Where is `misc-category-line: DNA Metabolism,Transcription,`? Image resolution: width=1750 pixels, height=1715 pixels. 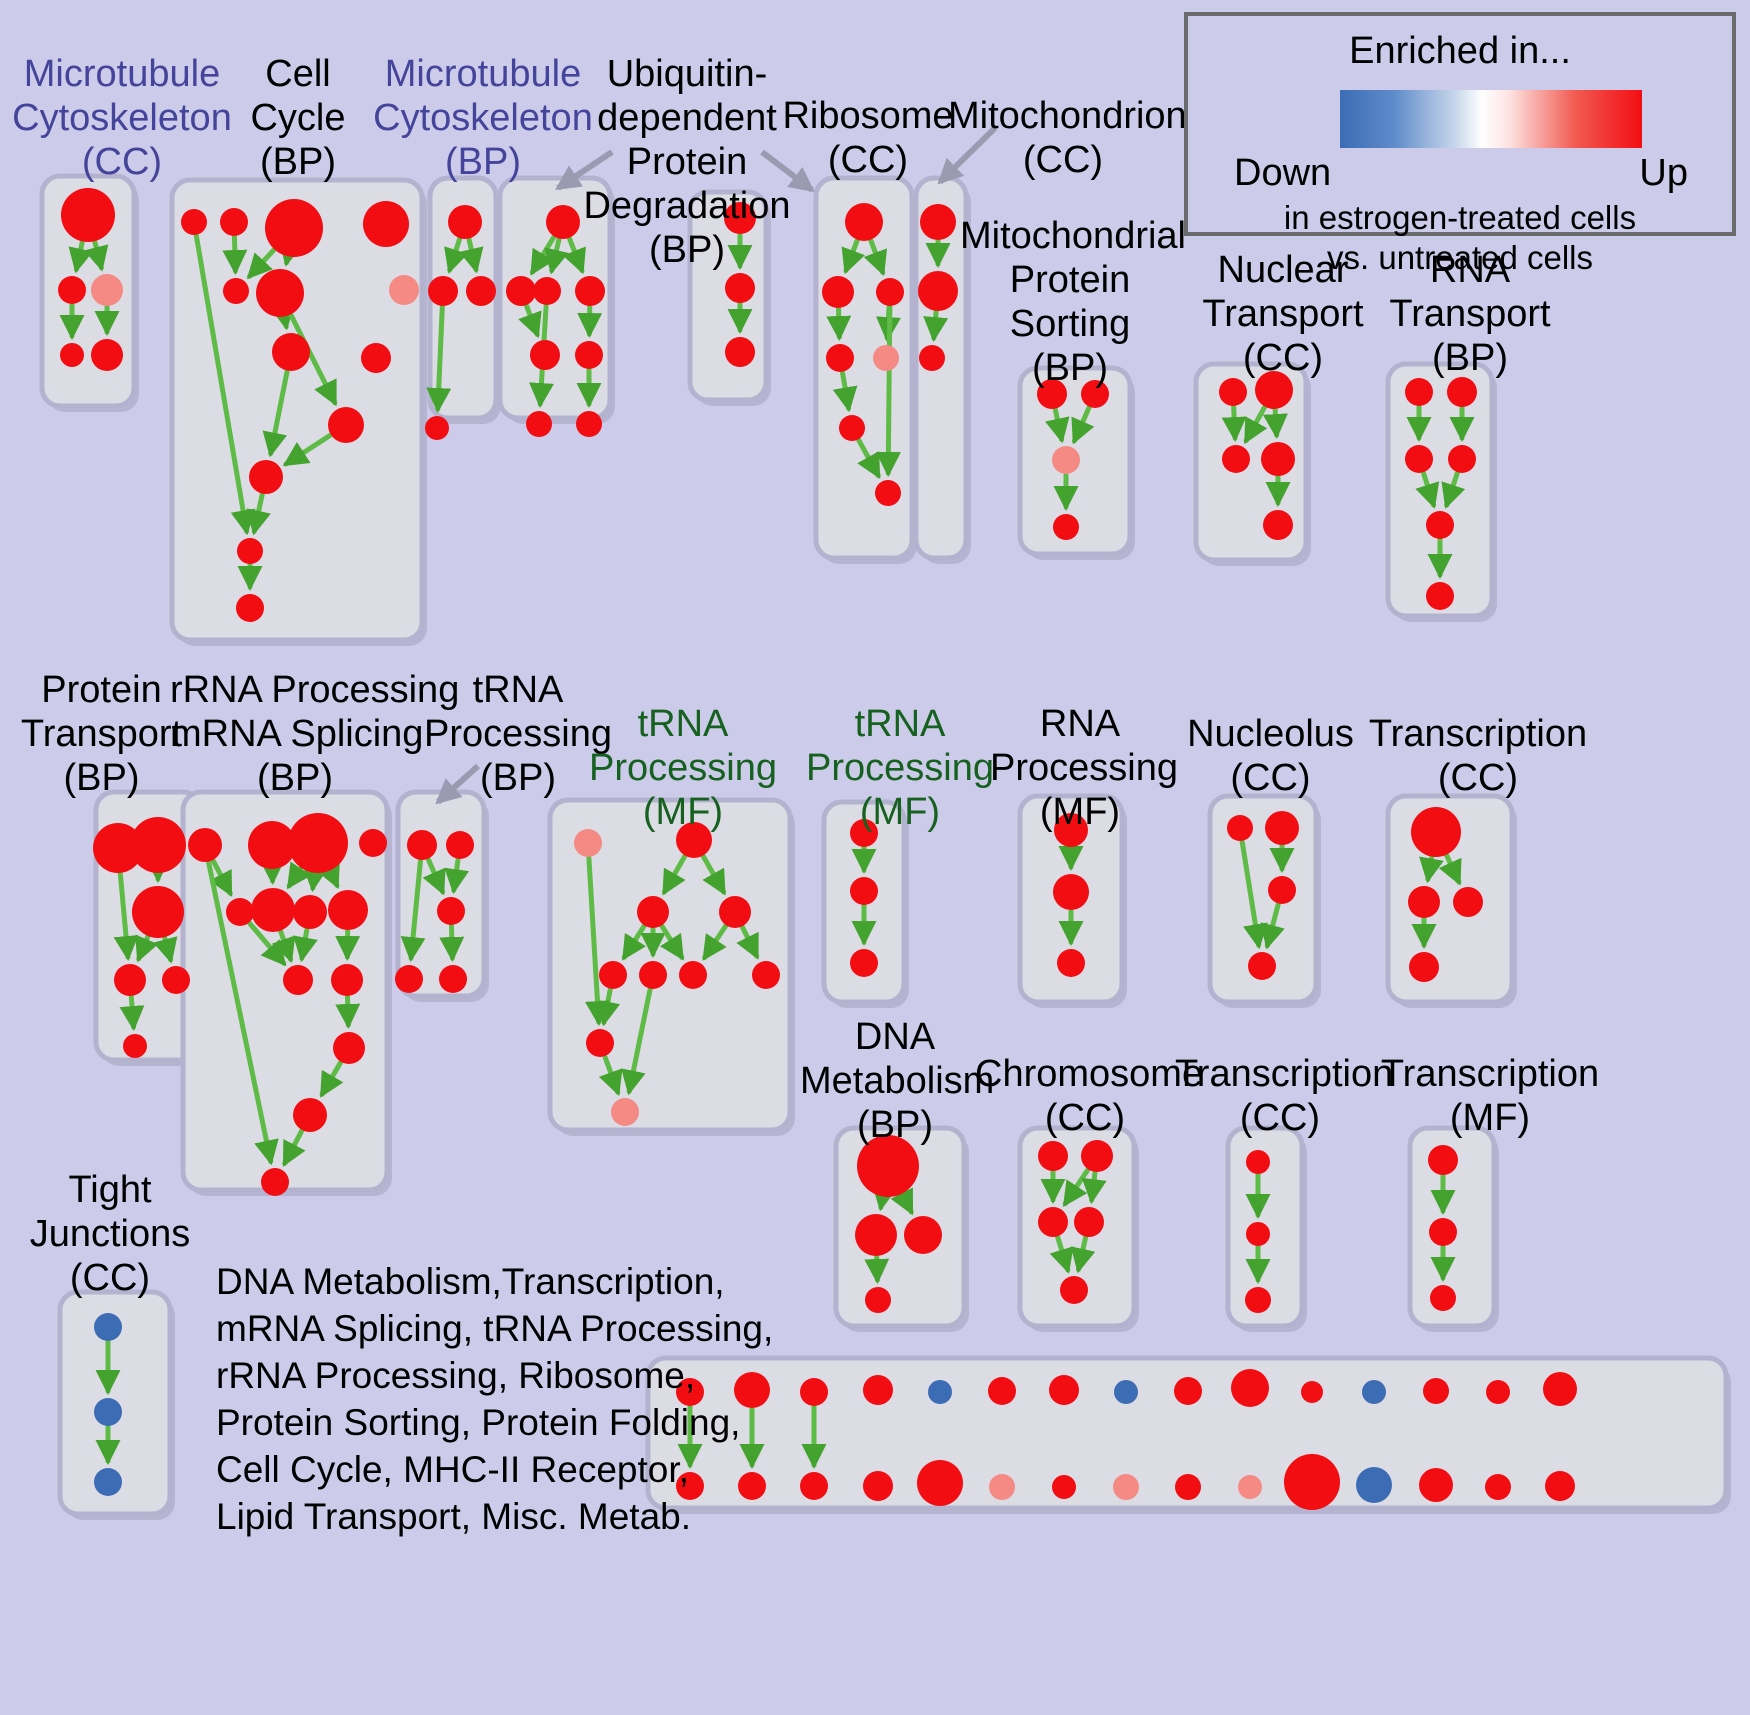 misc-category-line: DNA Metabolism,Transcription, is located at coordinates (470, 1281).